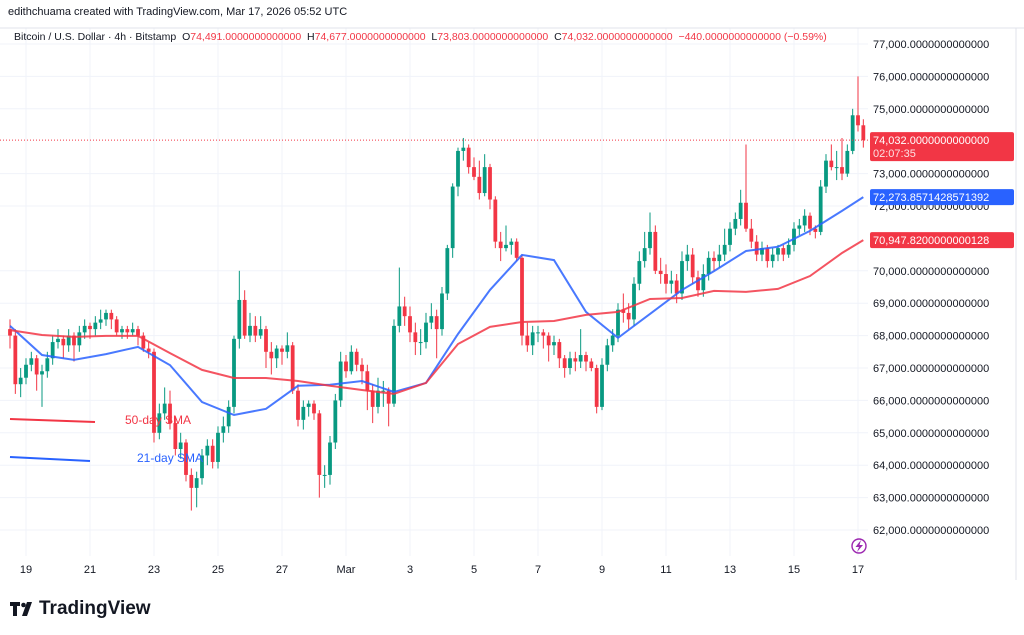 The width and height of the screenshot is (1024, 635). I want to click on lightning-icon-ring, so click(859, 546).